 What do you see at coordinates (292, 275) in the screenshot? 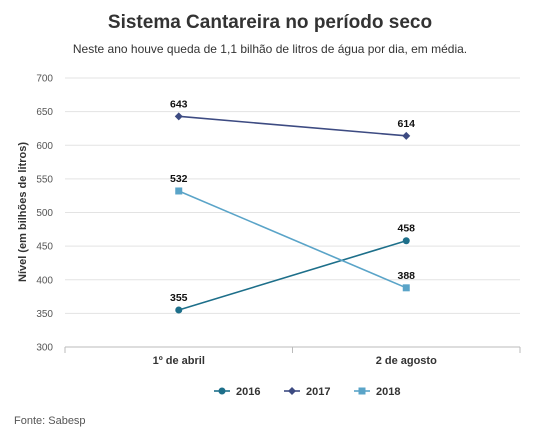
I see `series-line-2016` at bounding box center [292, 275].